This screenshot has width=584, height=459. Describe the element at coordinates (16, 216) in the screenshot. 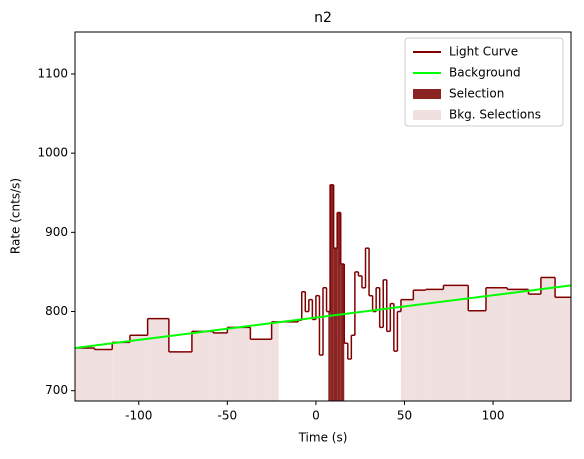

I see `y-axis-label: Rate (cnts/s)` at that location.